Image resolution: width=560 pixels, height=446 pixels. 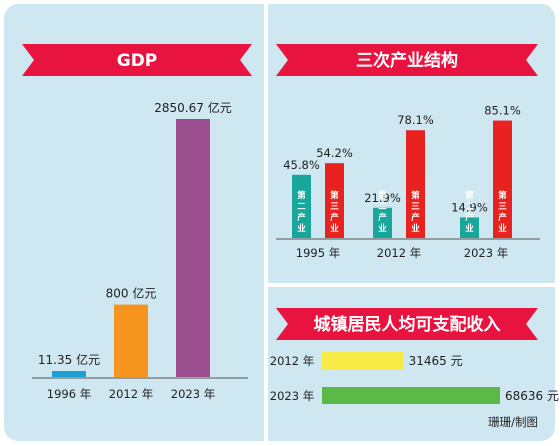 What do you see at coordinates (532, 396) in the screenshot?
I see `income-value-label-1: 68636 元` at bounding box center [532, 396].